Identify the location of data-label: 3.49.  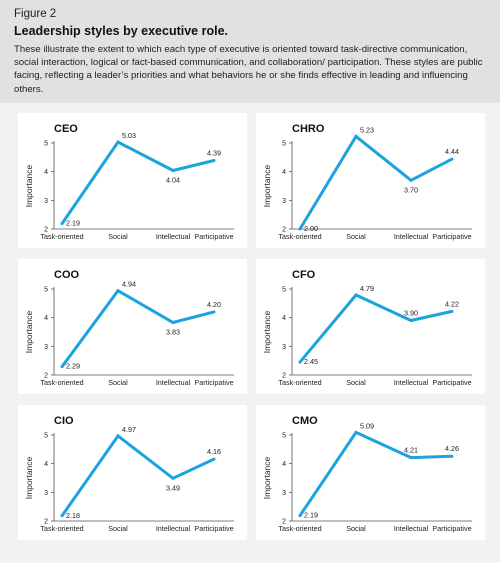
(173, 487).